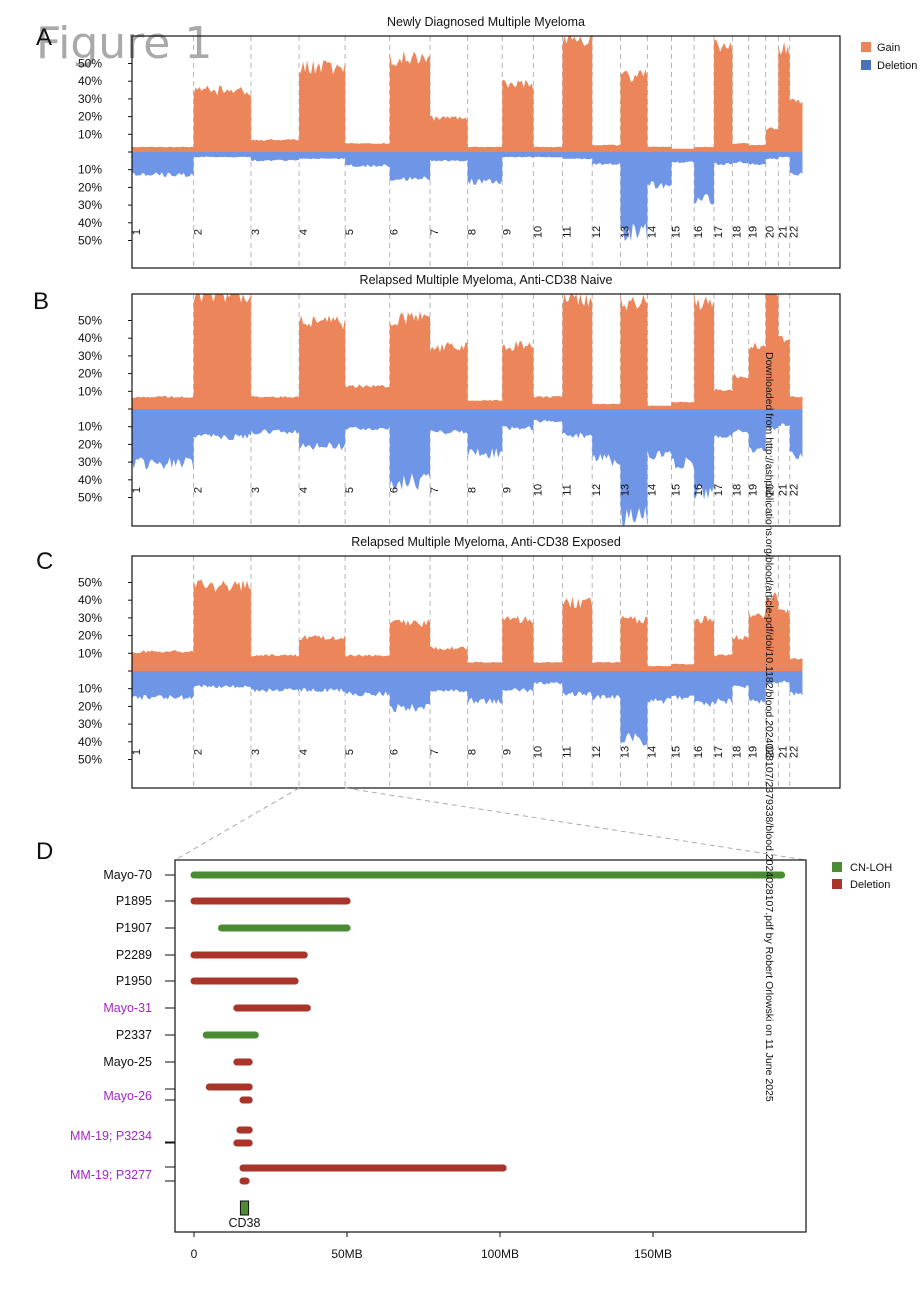  I want to click on sample-label-mm-19-p3234: MM-19; P3234, so click(111, 1136).